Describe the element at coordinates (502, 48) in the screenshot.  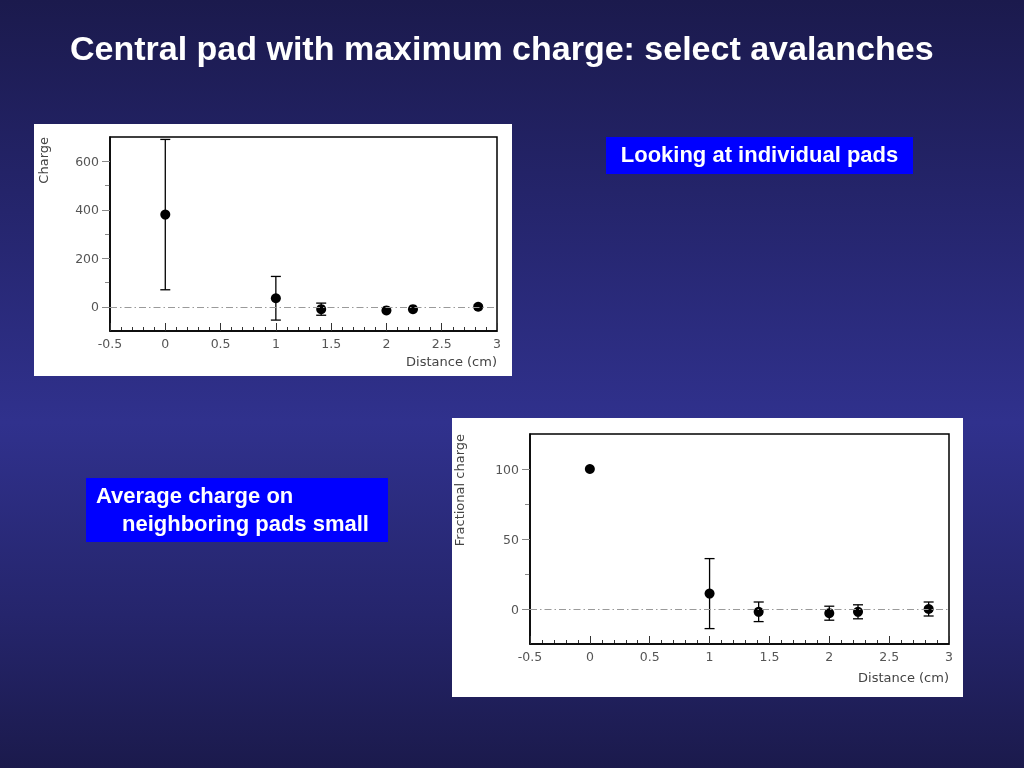
I see `chart-title: Central pad with maximum charge: select avalanches` at that location.